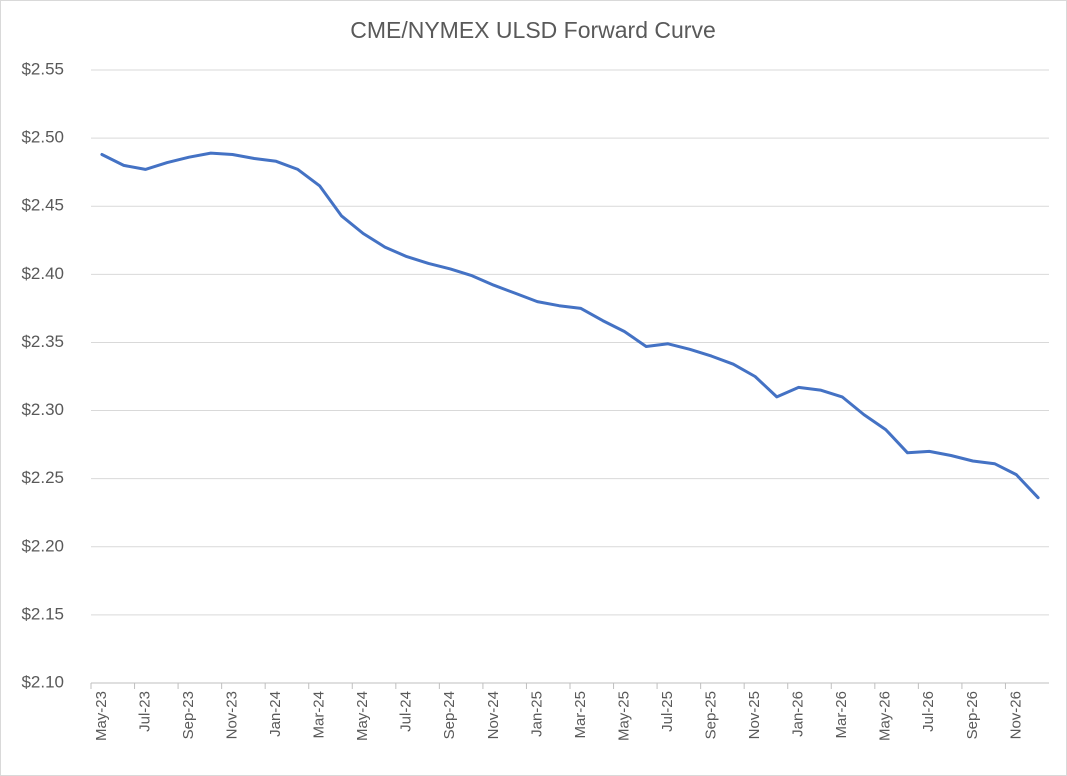 The width and height of the screenshot is (1067, 776). What do you see at coordinates (449, 715) in the screenshot?
I see `x-tick-label: Sep-24` at bounding box center [449, 715].